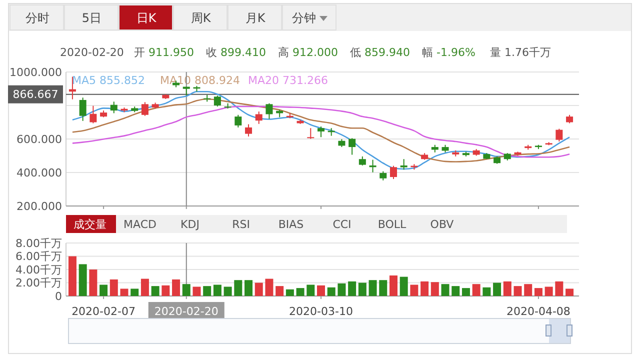 The height and width of the screenshot is (358, 640). Describe the element at coordinates (140, 224) in the screenshot. I see `text: MACD` at that location.